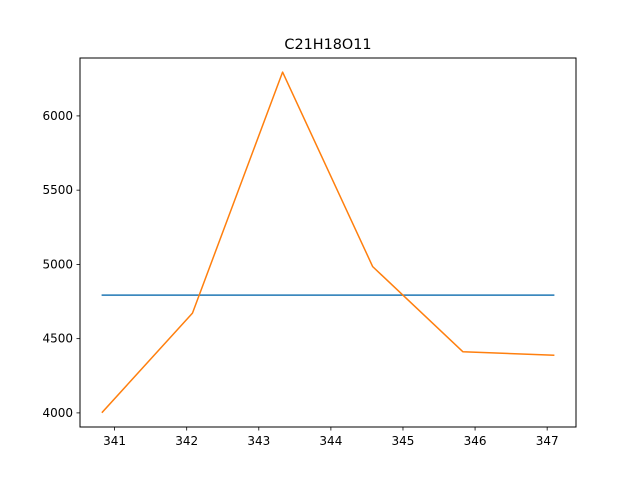 The width and height of the screenshot is (640, 480). Describe the element at coordinates (57, 190) in the screenshot. I see `y-tick-label: 5500` at that location.